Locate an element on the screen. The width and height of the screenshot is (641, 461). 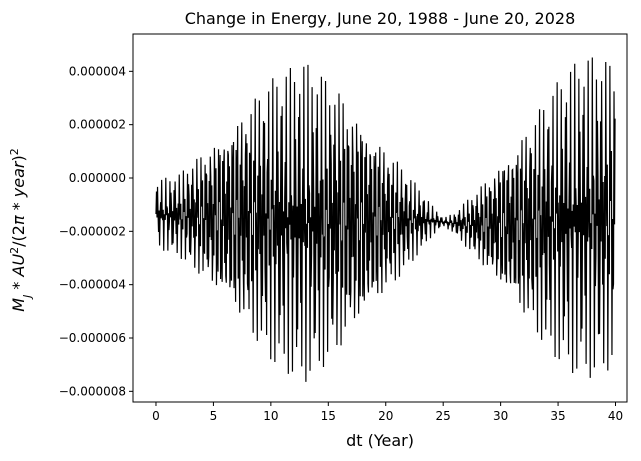
x-tick-label: 10 is located at coordinates (270, 416).